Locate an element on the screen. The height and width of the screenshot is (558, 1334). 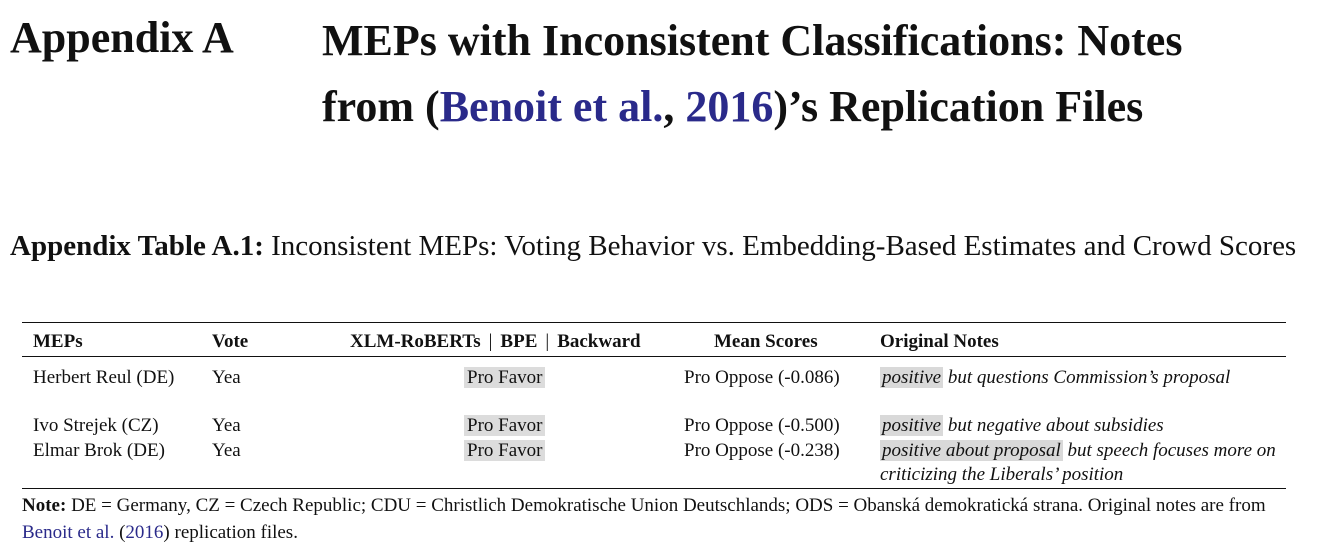
column-header-vote: Vote is located at coordinates (230, 341).